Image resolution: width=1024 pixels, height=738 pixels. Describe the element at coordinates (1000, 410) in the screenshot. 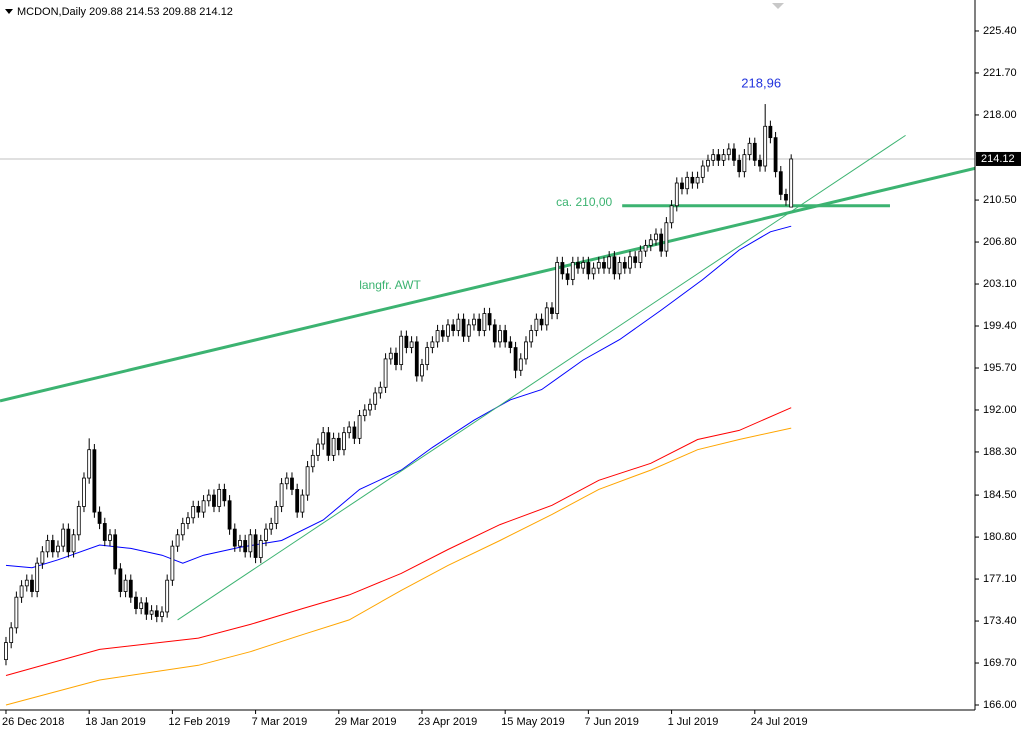

I see `y-tick-label: 192.00` at that location.